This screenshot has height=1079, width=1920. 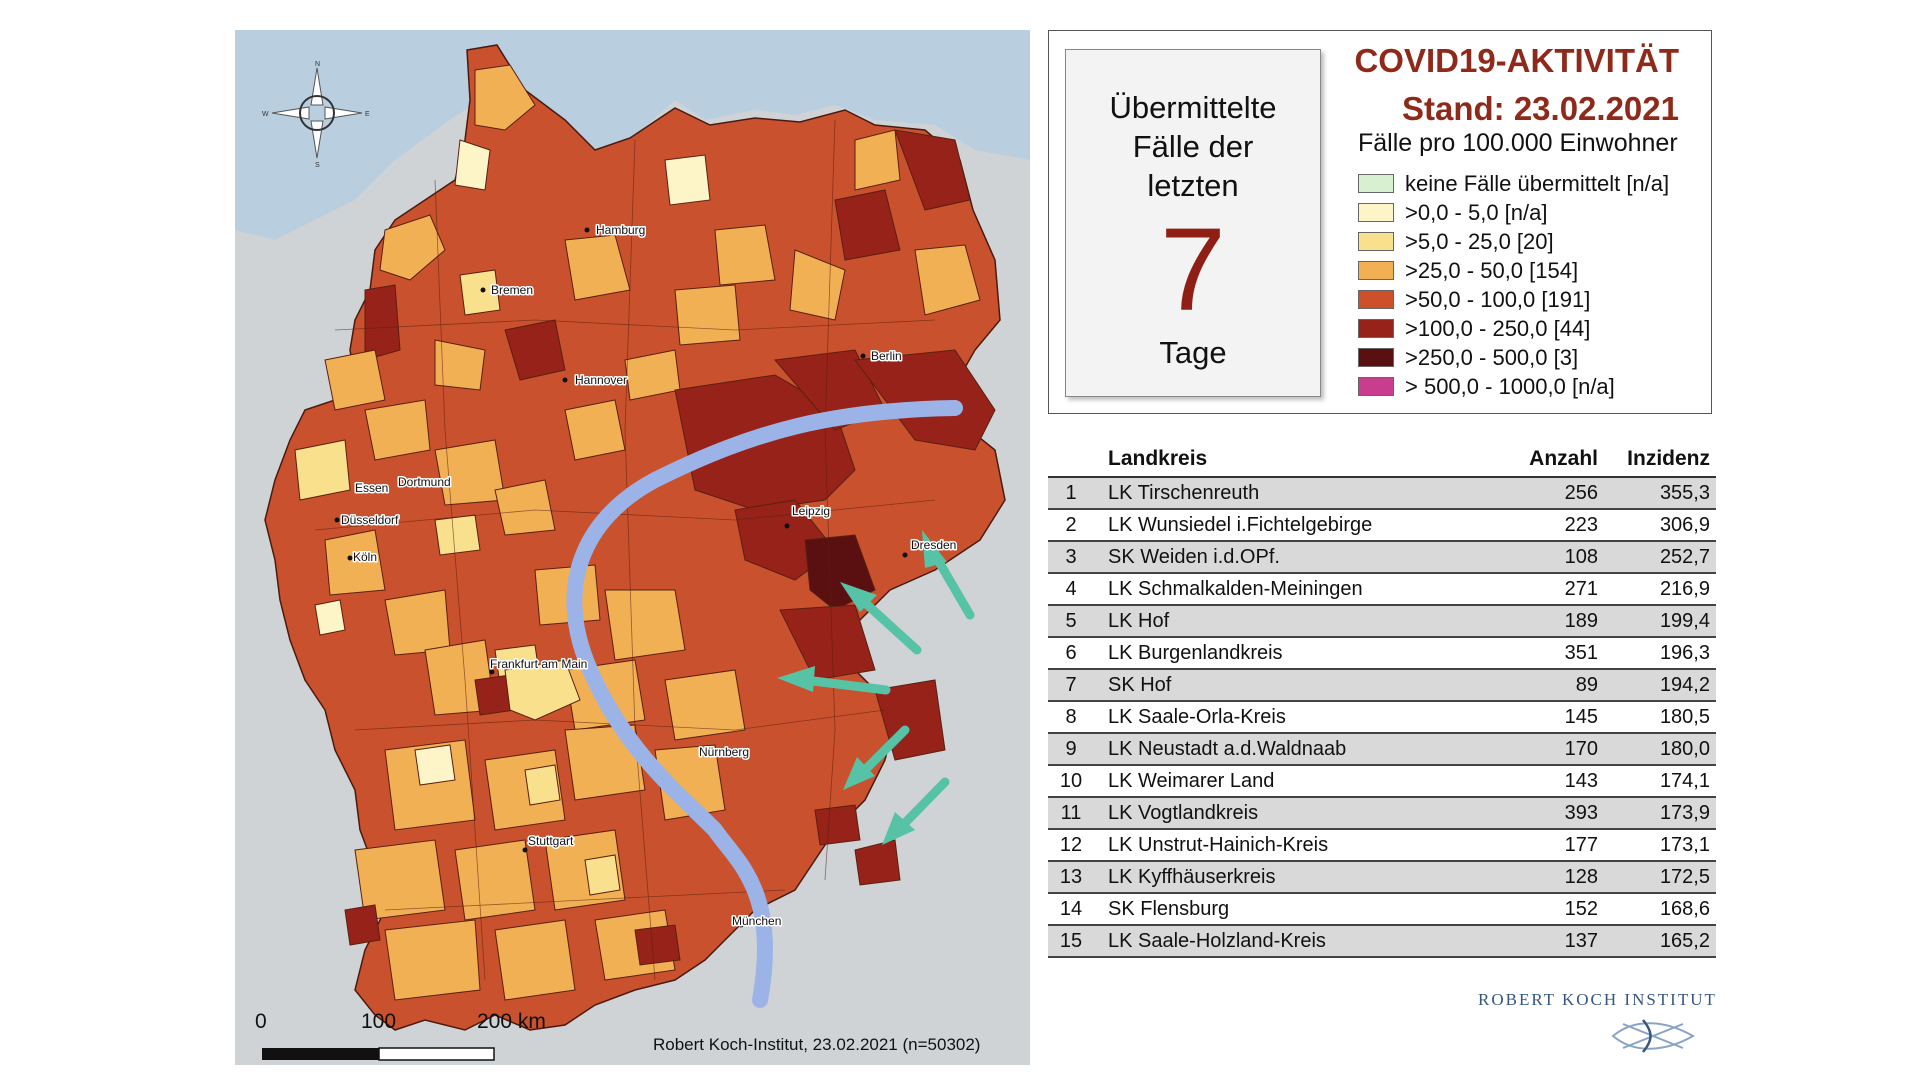 I want to click on sea-area, so click(x=632, y=135).